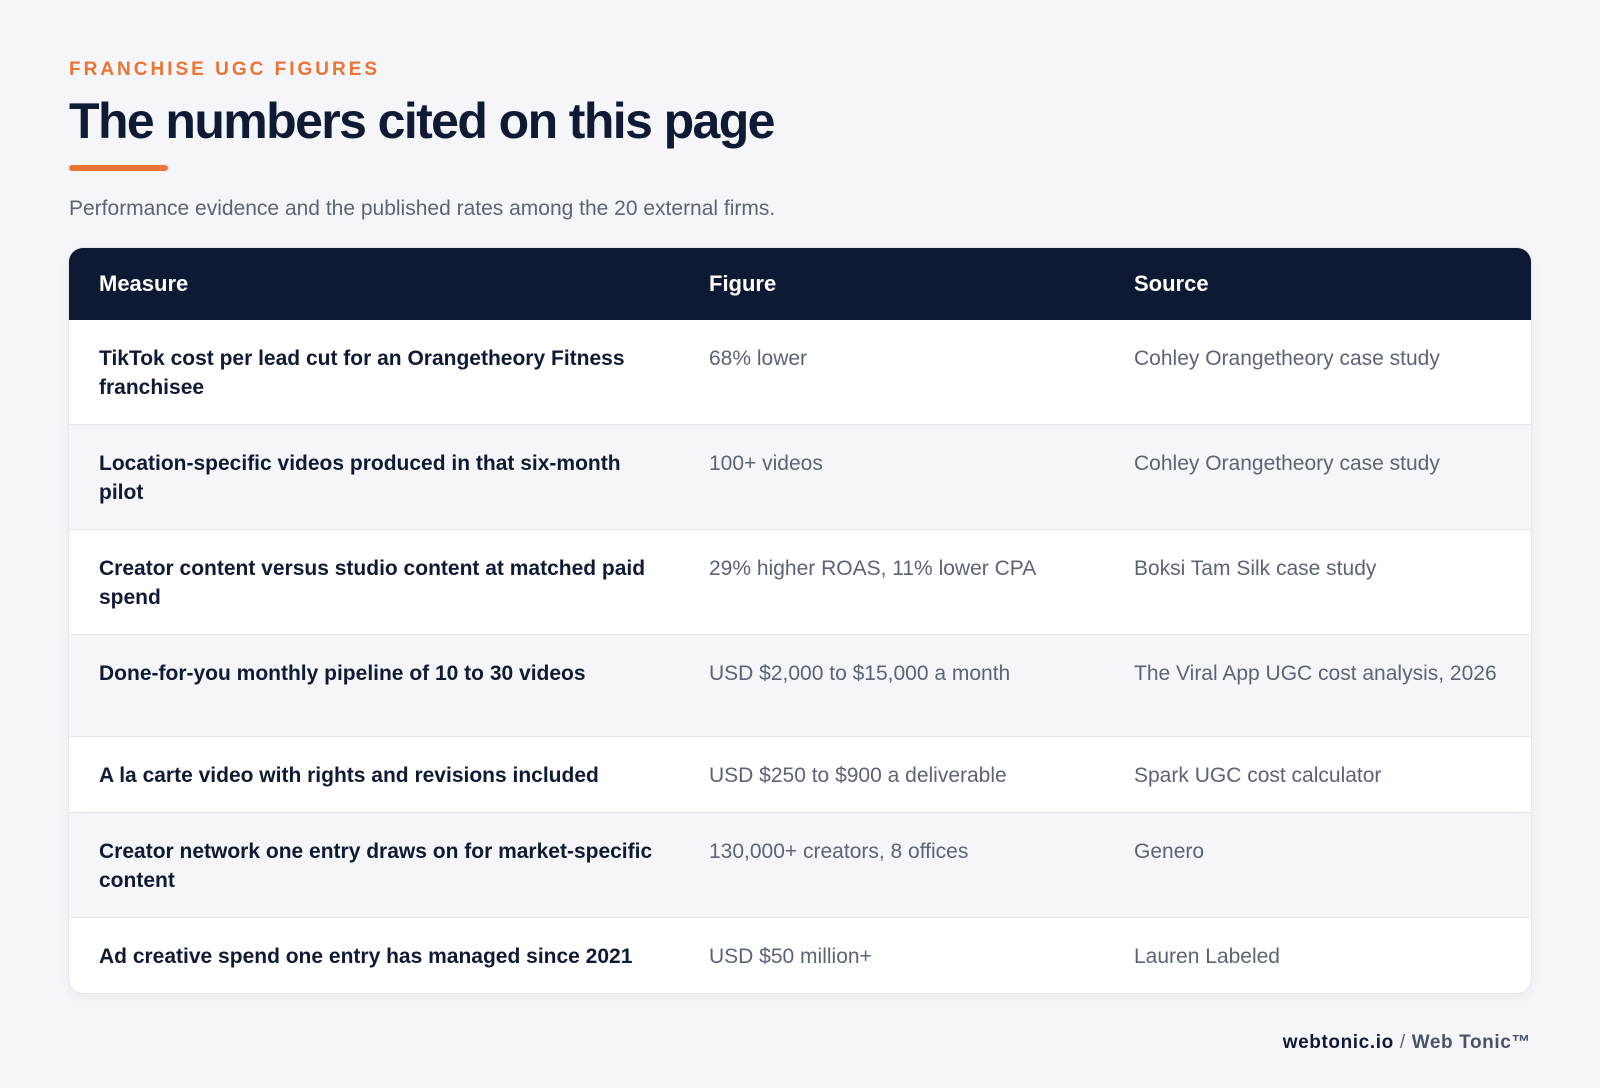 The image size is (1600, 1088). Describe the element at coordinates (1258, 775) in the screenshot. I see `source-cell: Spark UGC cost calculator` at that location.